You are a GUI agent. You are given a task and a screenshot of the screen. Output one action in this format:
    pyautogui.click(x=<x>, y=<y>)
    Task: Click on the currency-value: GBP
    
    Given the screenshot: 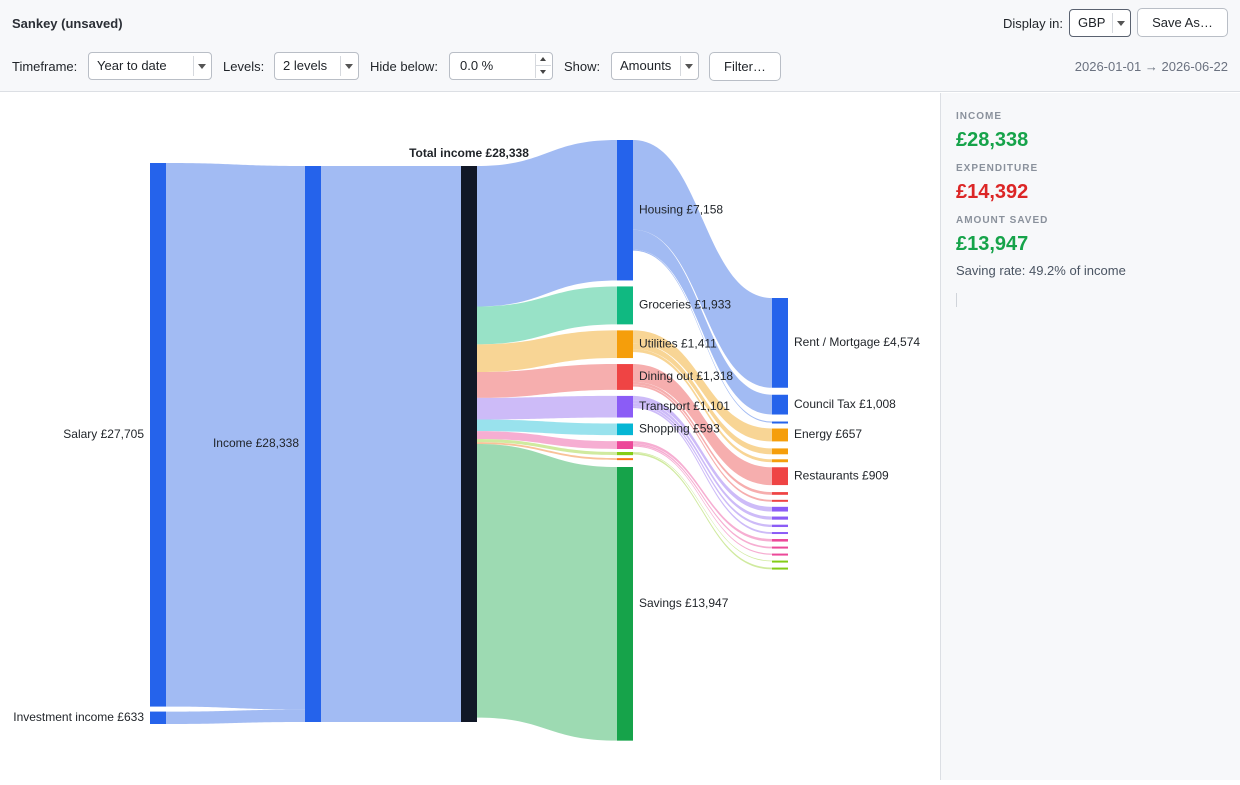 What is the action you would take?
    pyautogui.click(x=1092, y=22)
    